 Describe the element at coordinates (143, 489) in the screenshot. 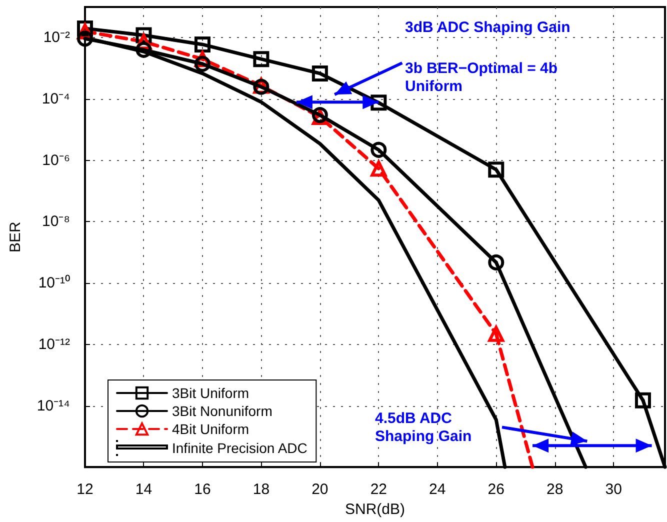

I see `x-tick-label: 14` at that location.